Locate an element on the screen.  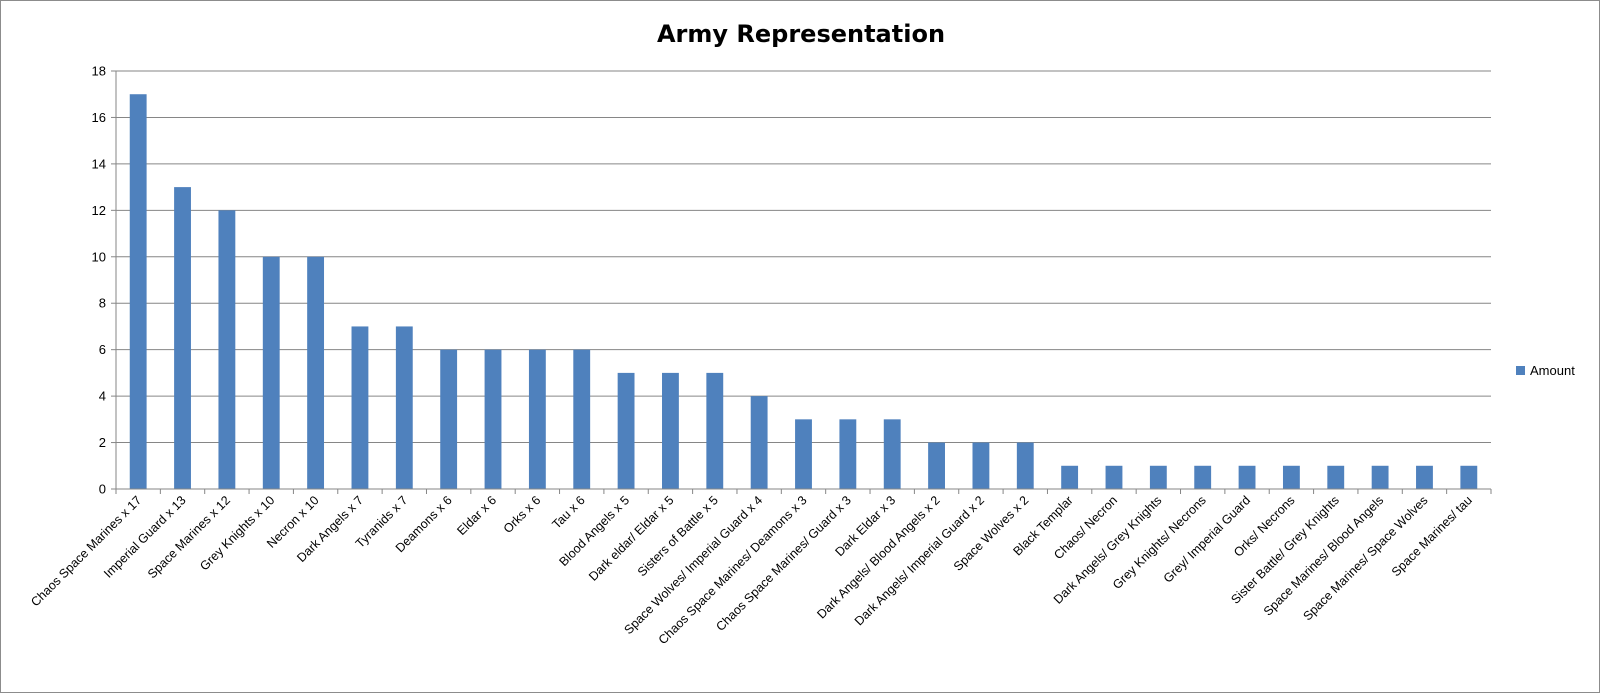
x-tick-label: Orks x 6 is located at coordinates (522, 514).